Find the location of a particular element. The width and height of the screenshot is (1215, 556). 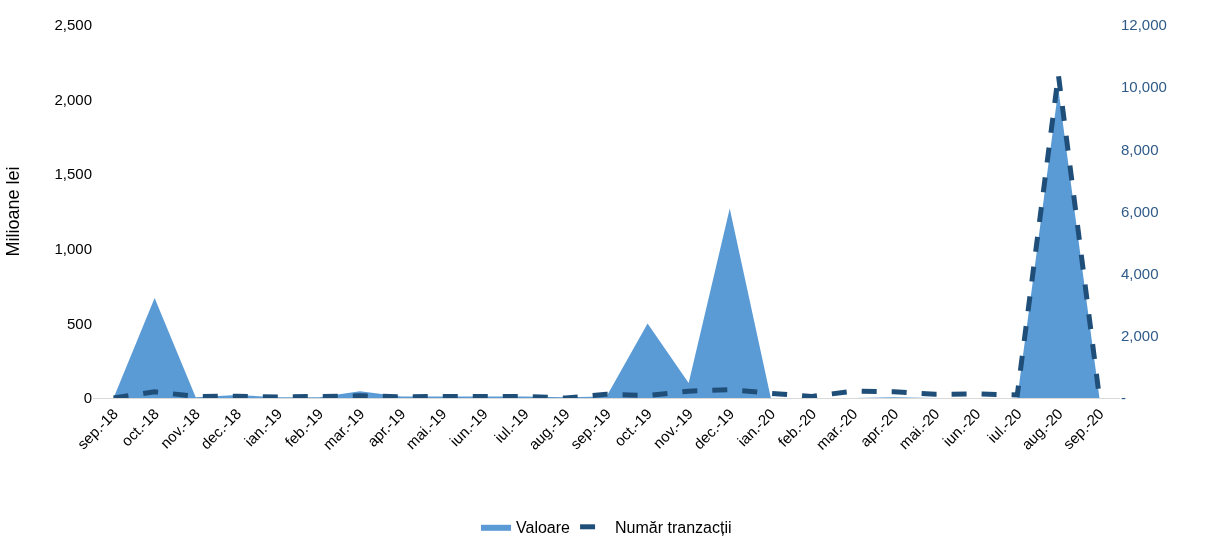

y2-tick-label: 4,000 is located at coordinates (1140, 273).